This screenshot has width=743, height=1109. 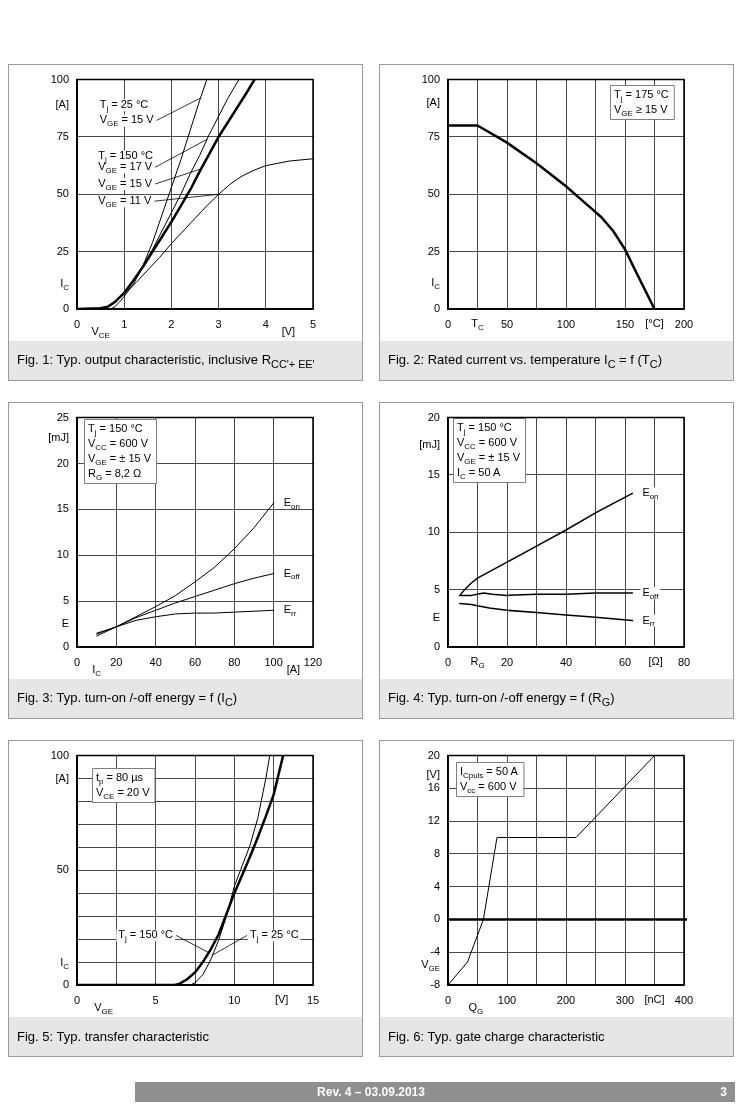 What do you see at coordinates (313, 661) in the screenshot?
I see `x-tick-label: 120` at bounding box center [313, 661].